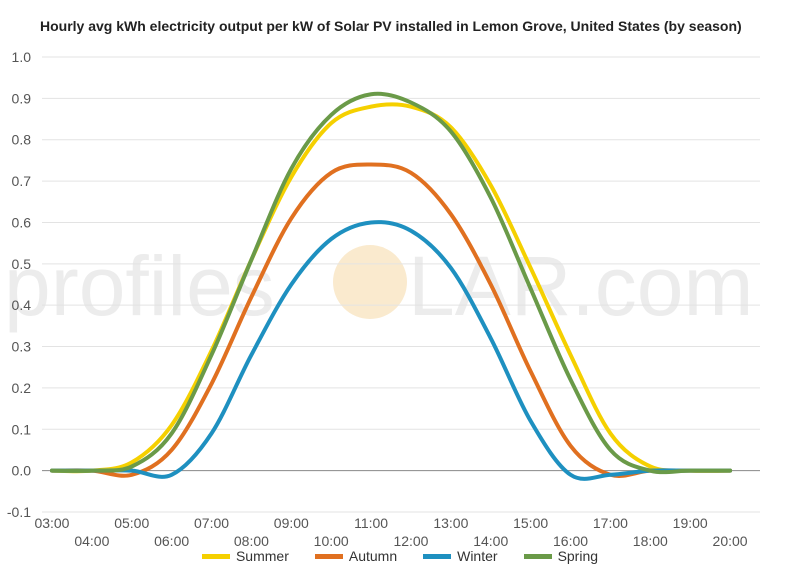  I want to click on y-tick-label: 0.0, so click(22, 471).